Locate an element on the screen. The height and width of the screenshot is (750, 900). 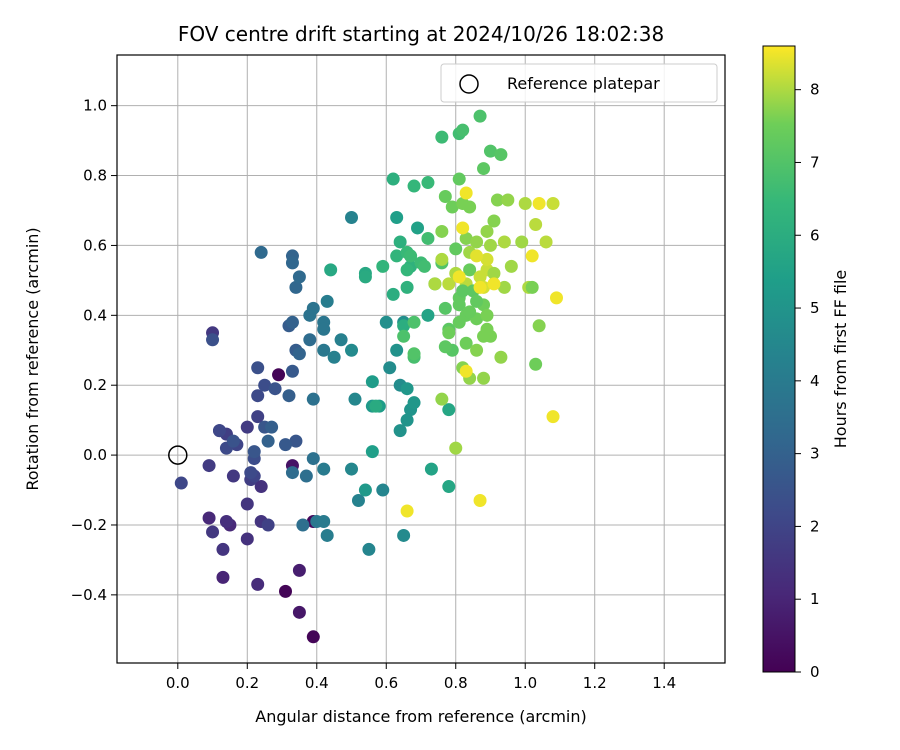
x-tick-label: 0.2 is located at coordinates (247, 683).